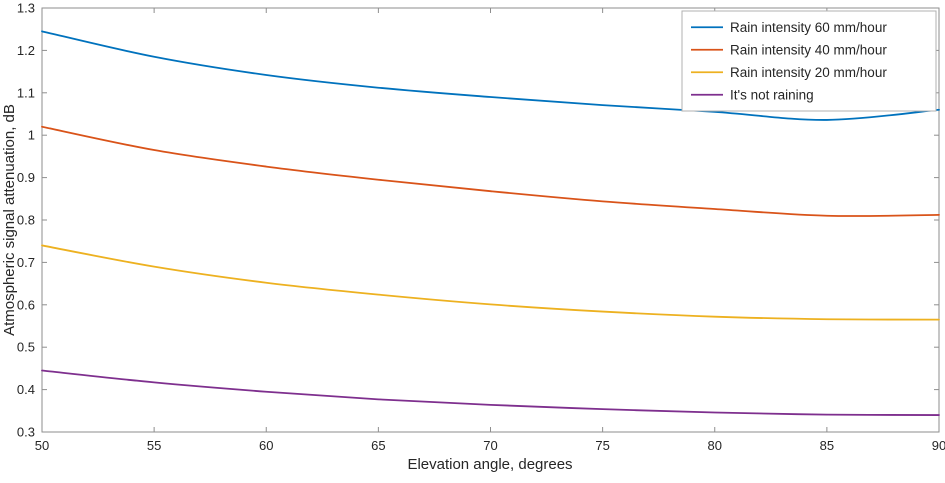 The image size is (945, 483). Describe the element at coordinates (772, 94) in the screenshot. I see `legend-entry-label-3: It's not raining` at that location.